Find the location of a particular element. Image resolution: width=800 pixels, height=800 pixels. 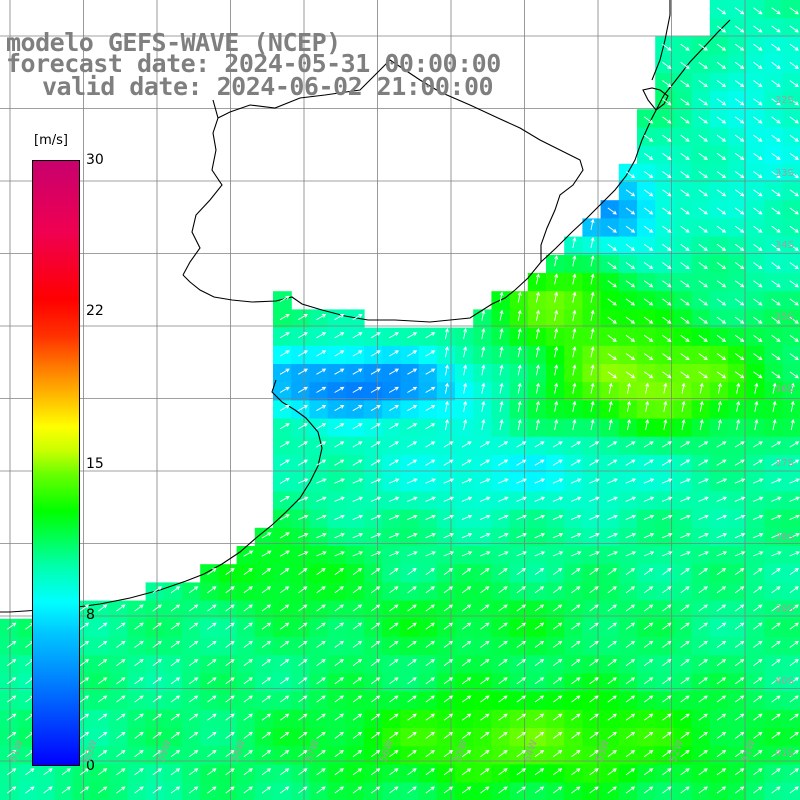

colorbar-tick-30: 30 is located at coordinates (95, 160).